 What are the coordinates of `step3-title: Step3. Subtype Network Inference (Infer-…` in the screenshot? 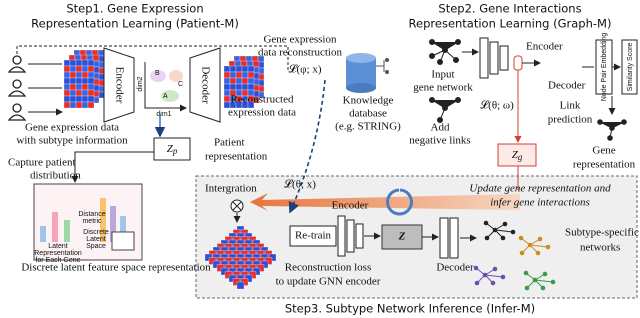 It's located at (410, 309).